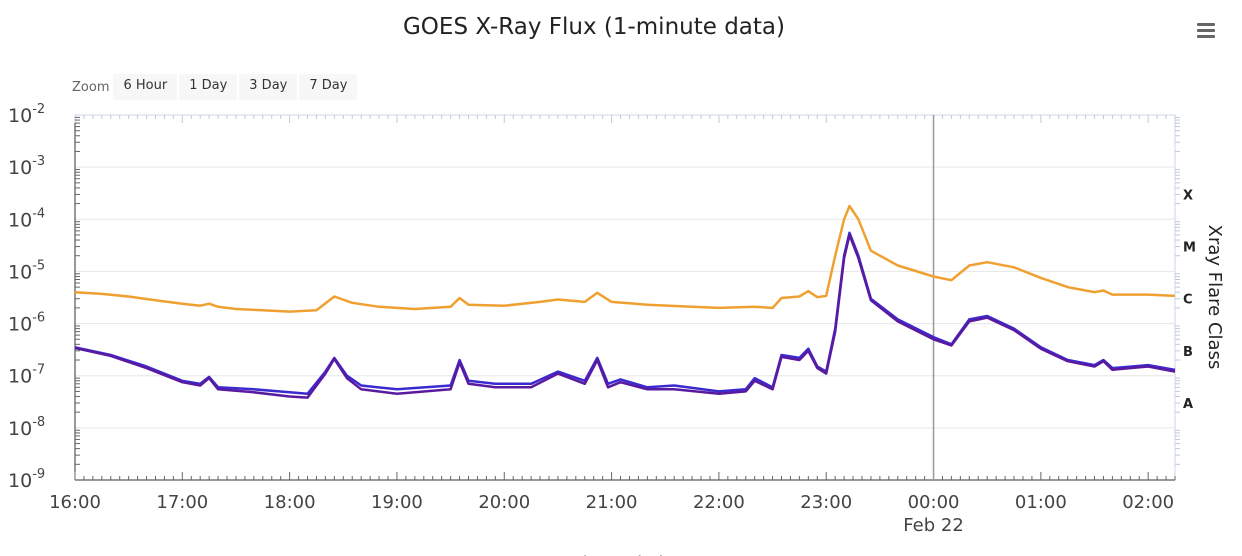 The image size is (1242, 556). I want to click on flare-class-label: C, so click(1188, 300).